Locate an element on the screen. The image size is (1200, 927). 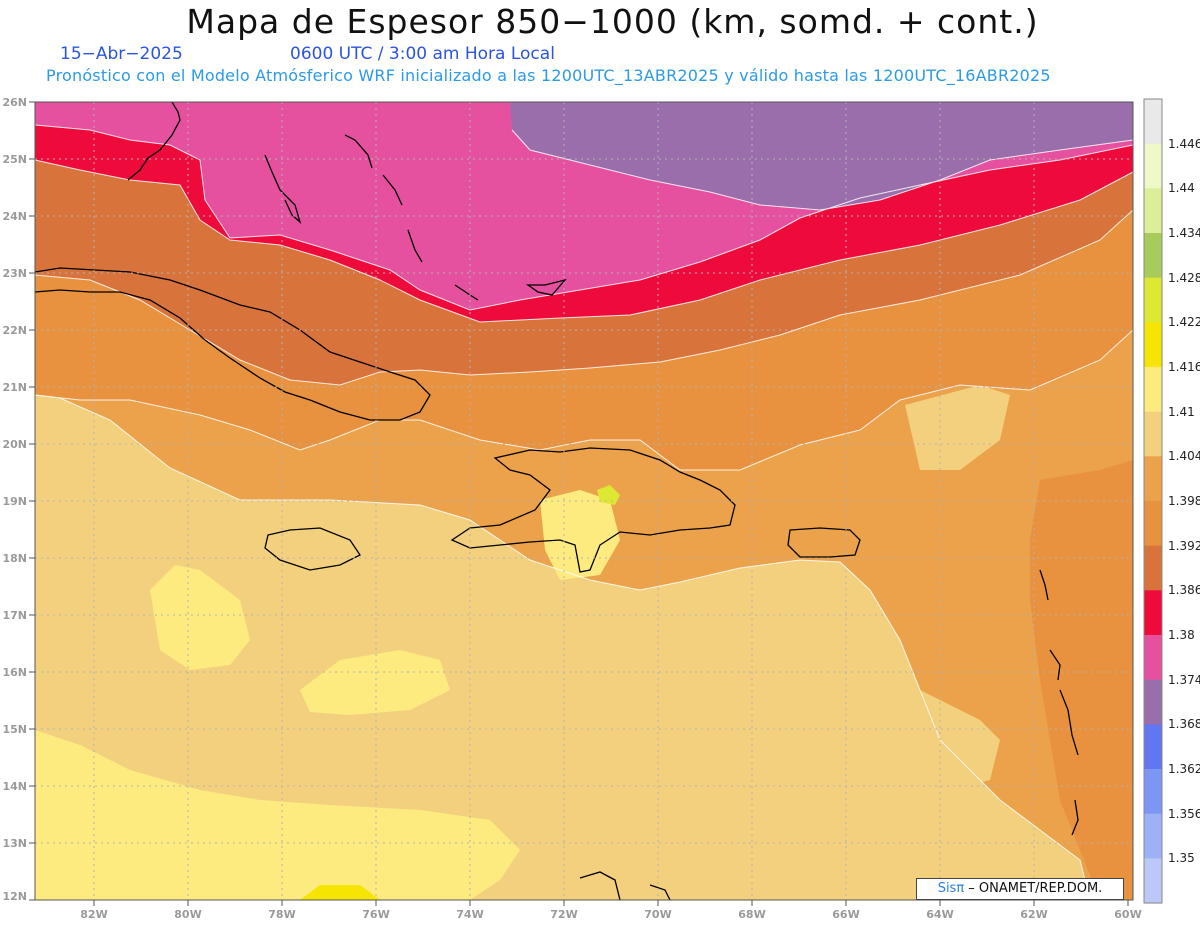
credit-text: – ONAMET/REP.DOM. is located at coordinates (1033, 888).